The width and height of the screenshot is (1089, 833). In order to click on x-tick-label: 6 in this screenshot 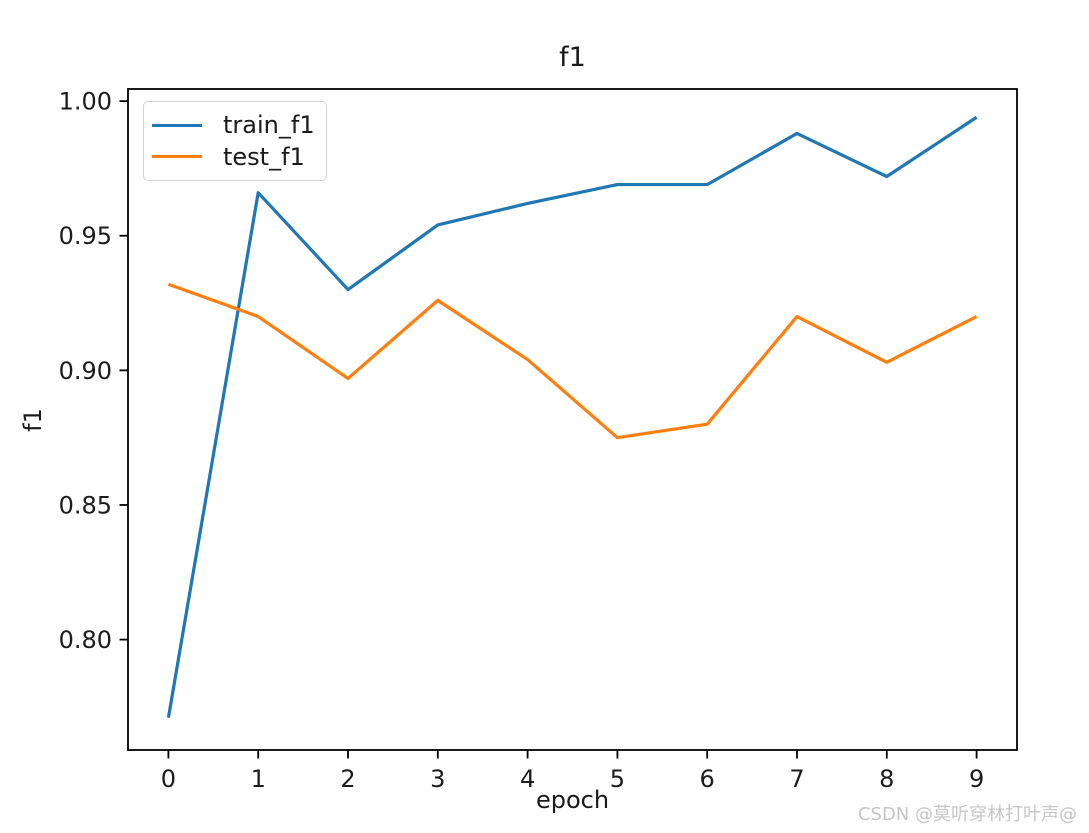, I will do `click(707, 779)`.